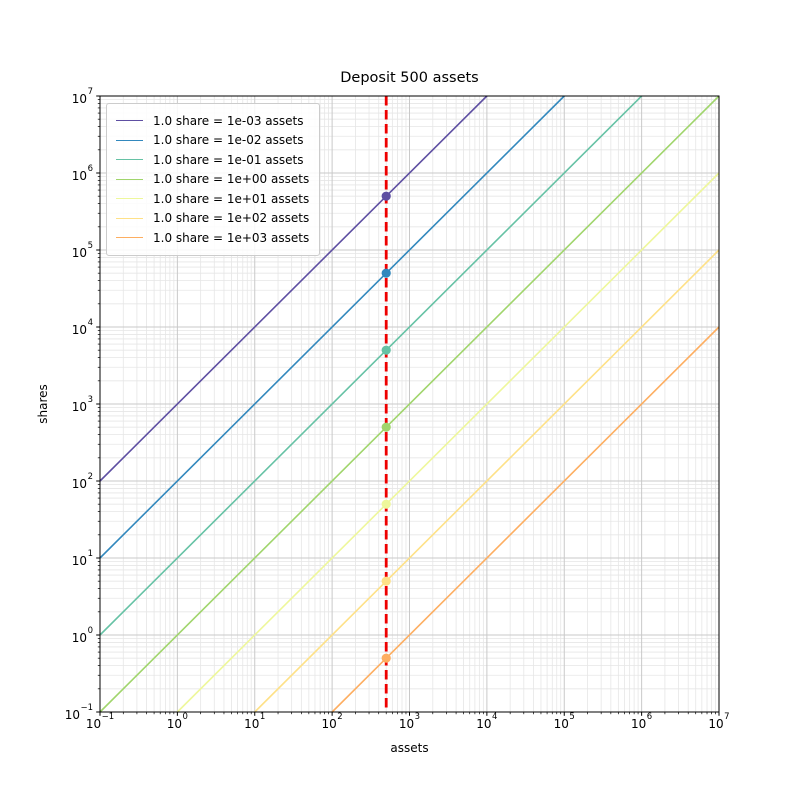 Image resolution: width=800 pixels, height=800 pixels. What do you see at coordinates (82, 250) in the screenshot?
I see `y-tick-label: 10⁵` at bounding box center [82, 250].